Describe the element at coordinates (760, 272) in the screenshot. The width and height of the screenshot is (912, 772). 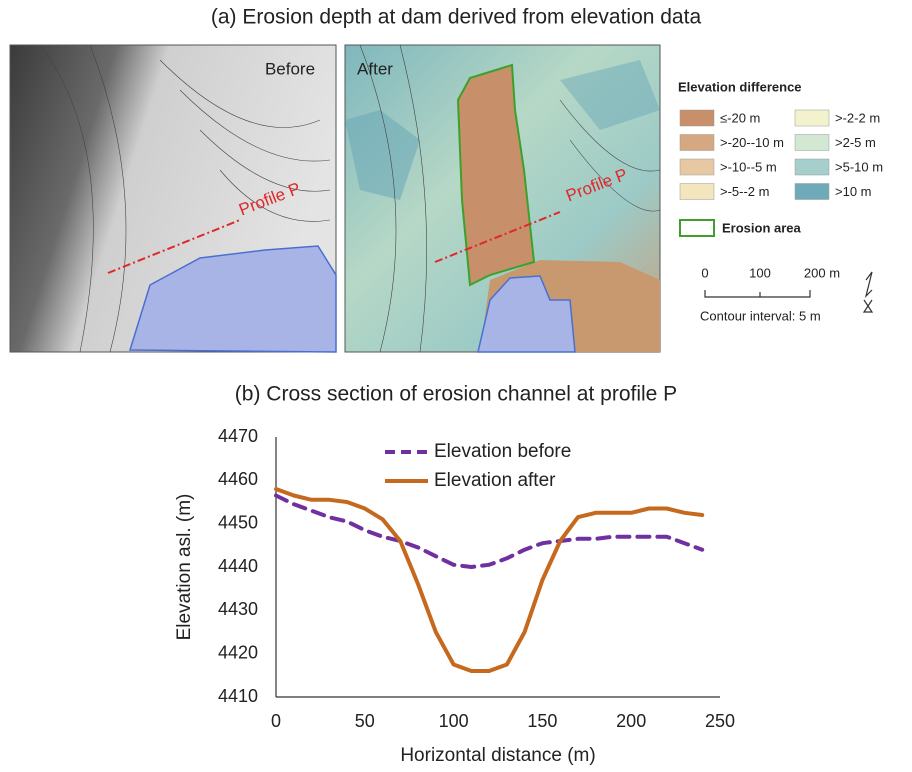
I see `scale-label: 100` at that location.